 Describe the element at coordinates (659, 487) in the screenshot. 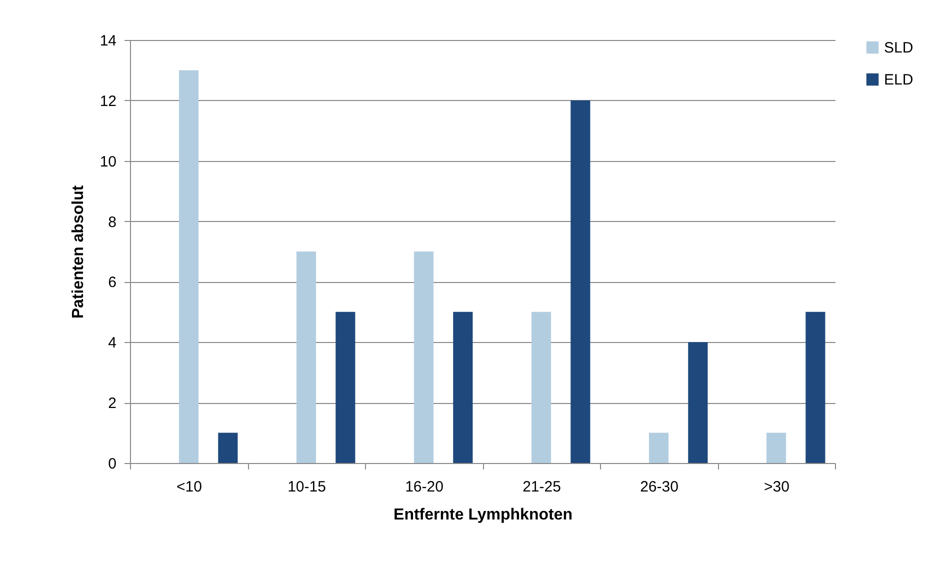

I see `x-tick-label: 26-30` at that location.